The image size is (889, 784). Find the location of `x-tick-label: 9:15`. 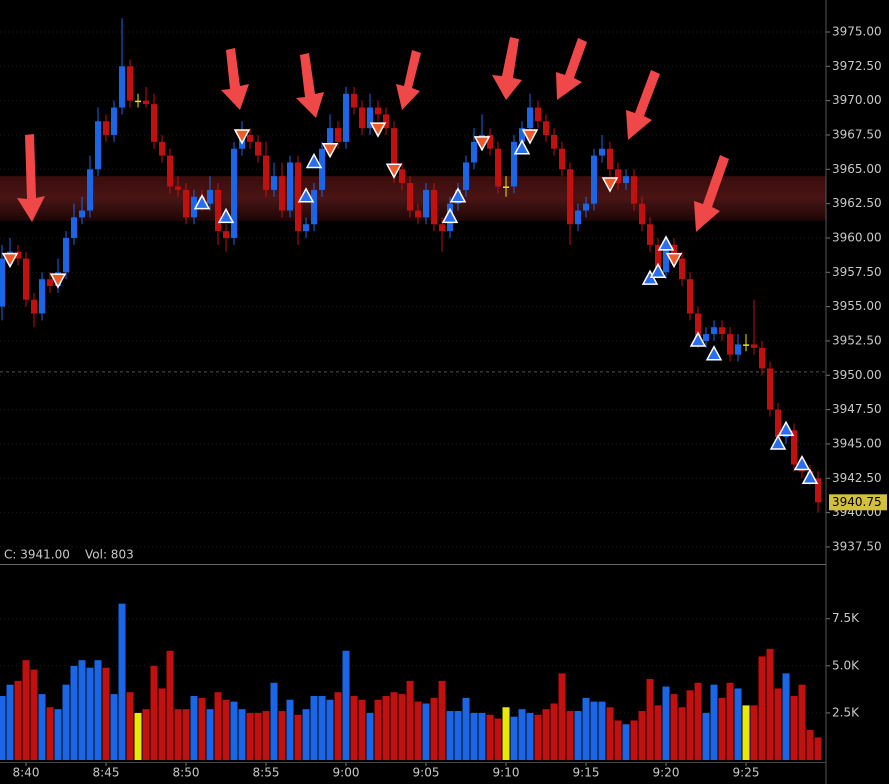

x-tick-label: 9:15 is located at coordinates (586, 773).